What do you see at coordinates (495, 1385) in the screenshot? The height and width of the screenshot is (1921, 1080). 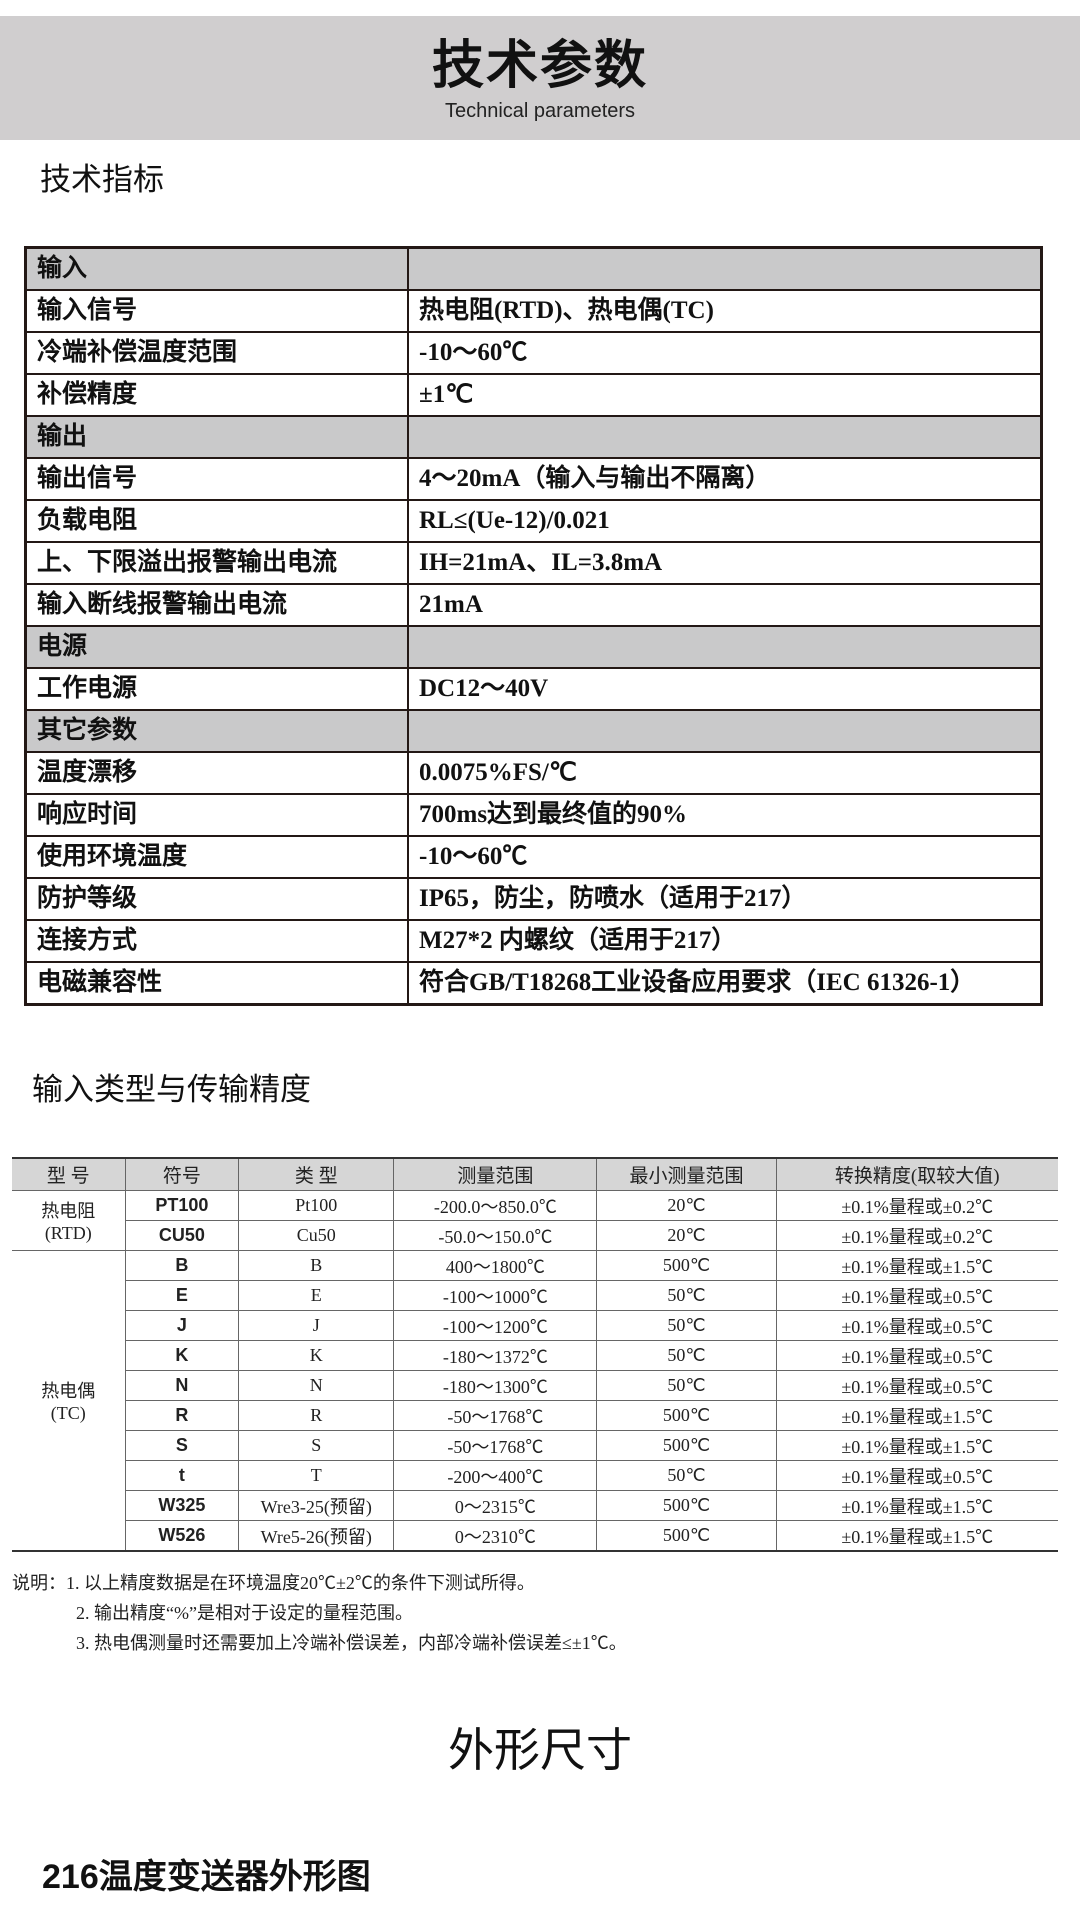 I see `range-cell: -180～1300℃` at bounding box center [495, 1385].